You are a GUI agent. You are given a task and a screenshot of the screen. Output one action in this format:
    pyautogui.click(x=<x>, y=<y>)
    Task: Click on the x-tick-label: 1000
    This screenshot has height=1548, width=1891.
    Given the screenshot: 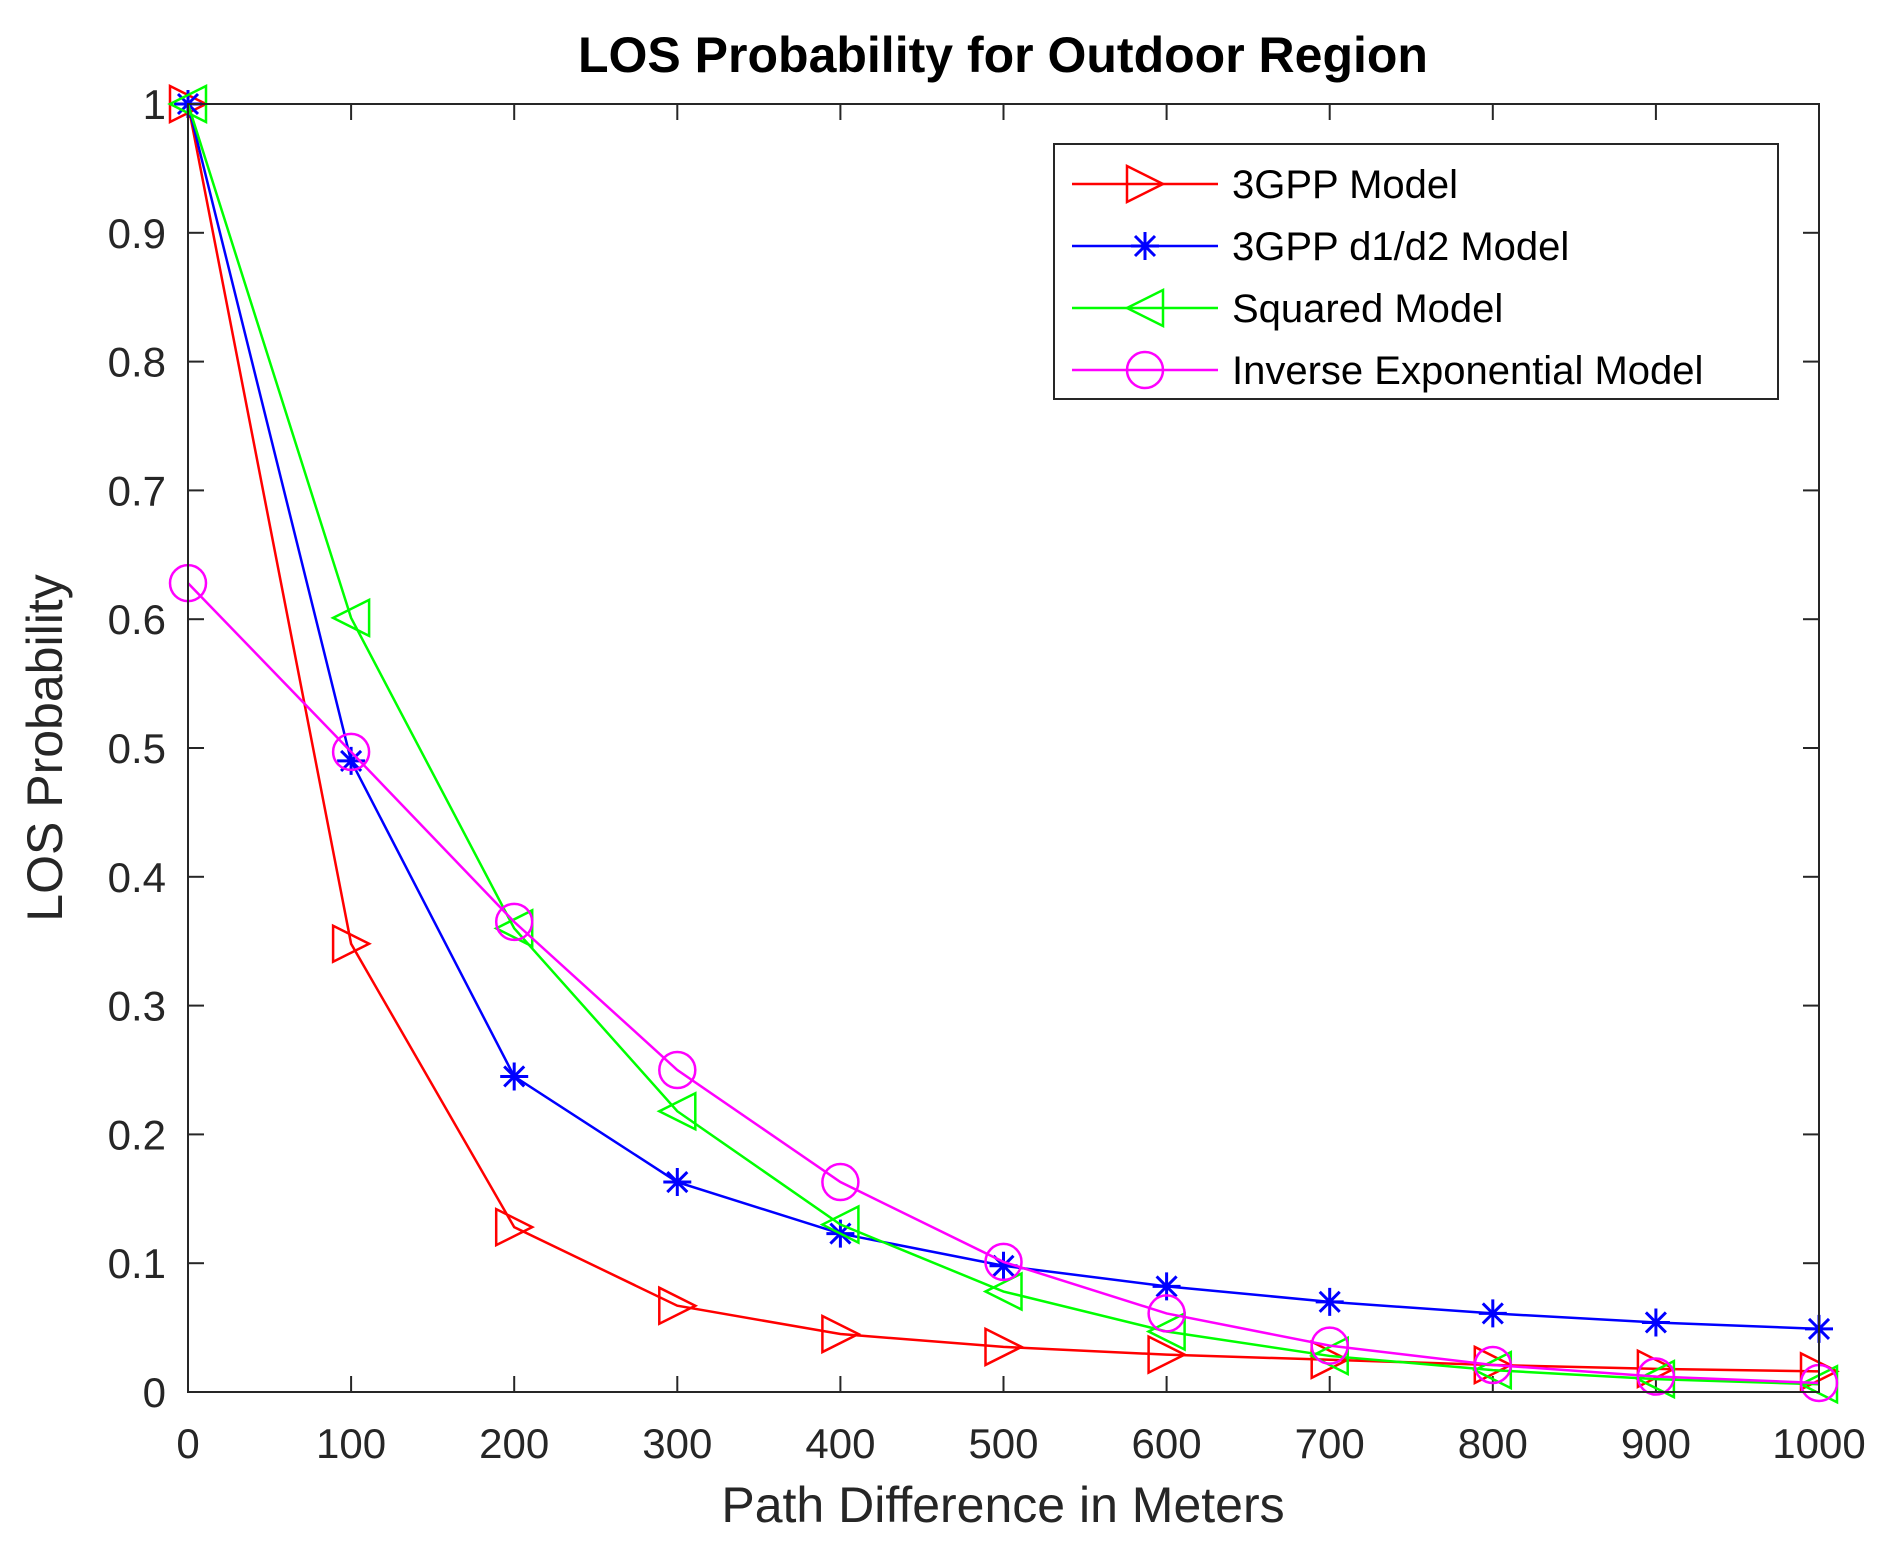 What is the action you would take?
    pyautogui.click(x=1818, y=1443)
    